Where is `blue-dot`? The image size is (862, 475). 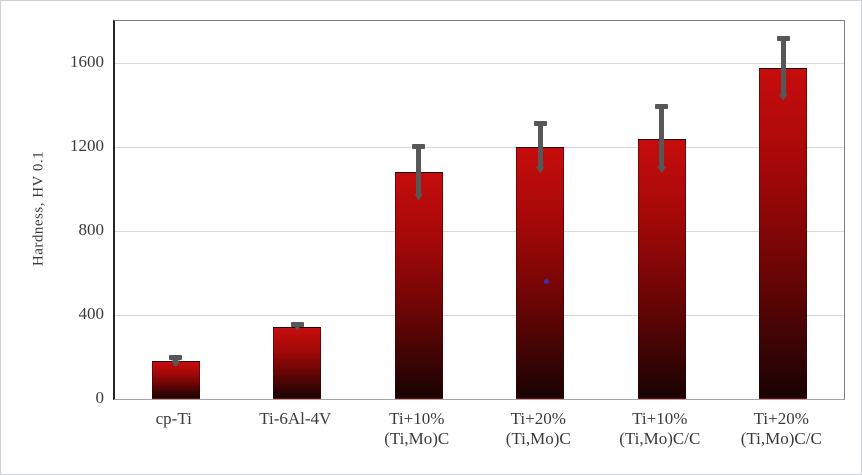 blue-dot is located at coordinates (547, 282).